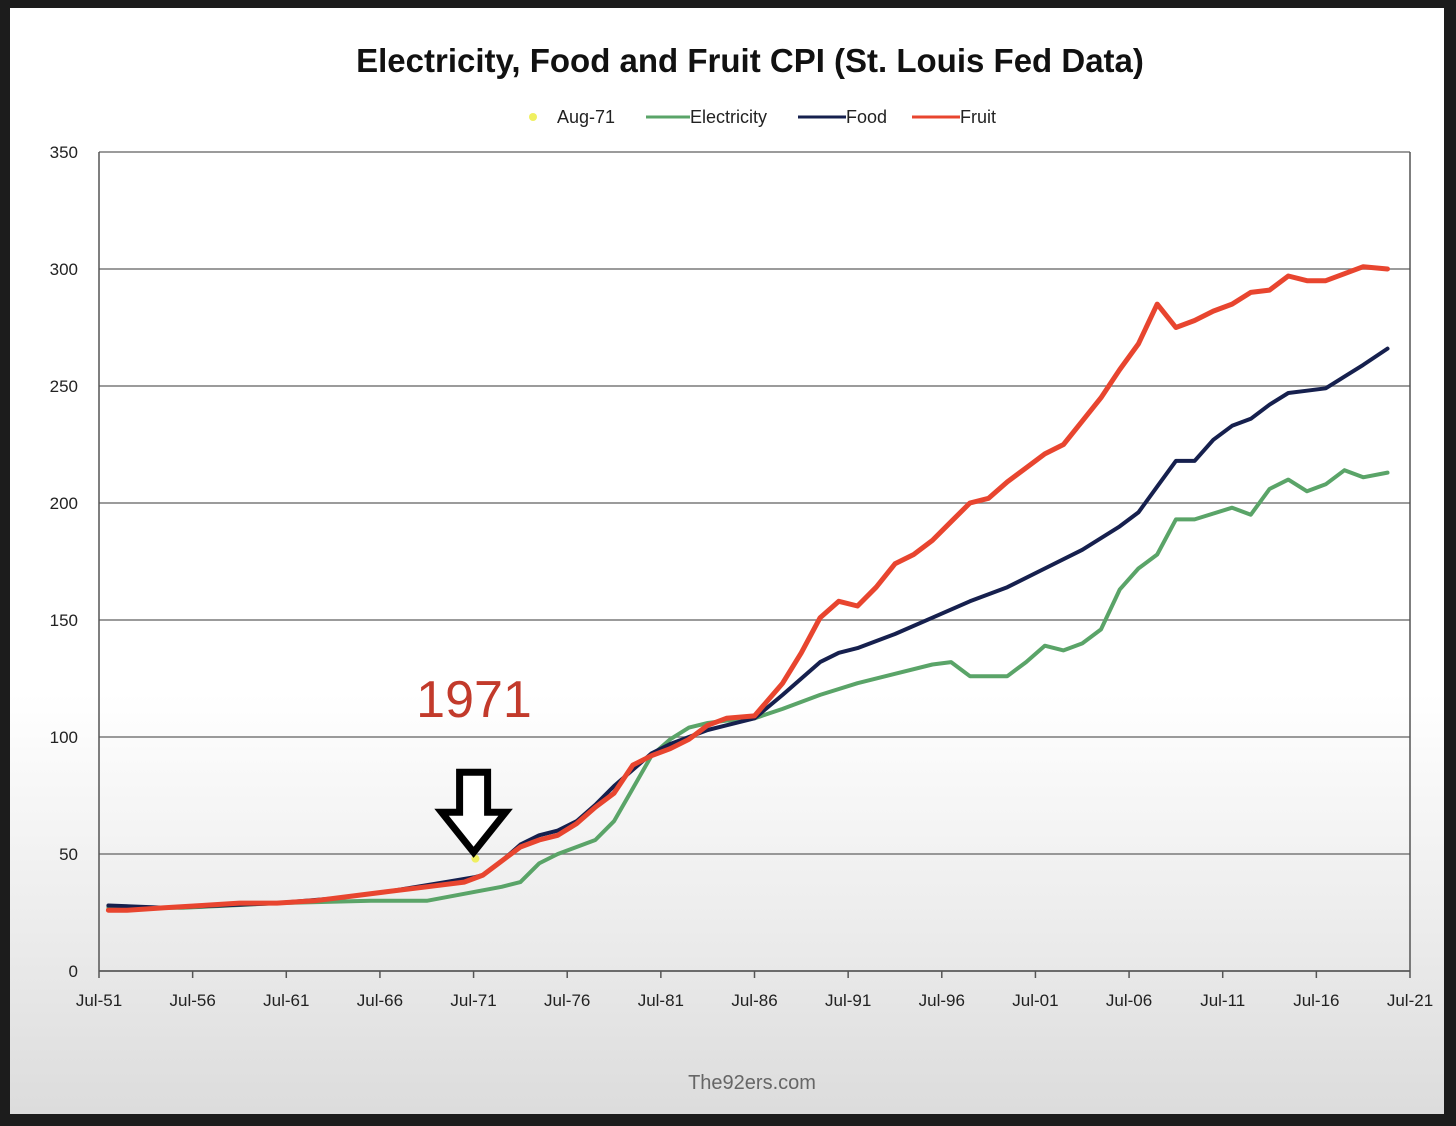 Image resolution: width=1456 pixels, height=1126 pixels. I want to click on down-arrow-icon, so click(473, 813).